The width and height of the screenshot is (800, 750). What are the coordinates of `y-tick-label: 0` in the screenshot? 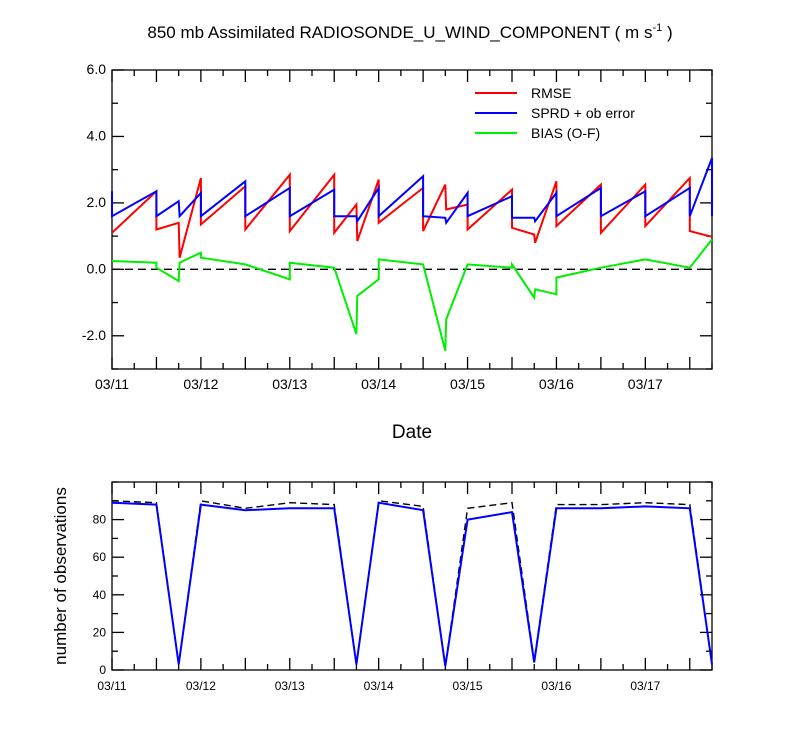 It's located at (102, 670).